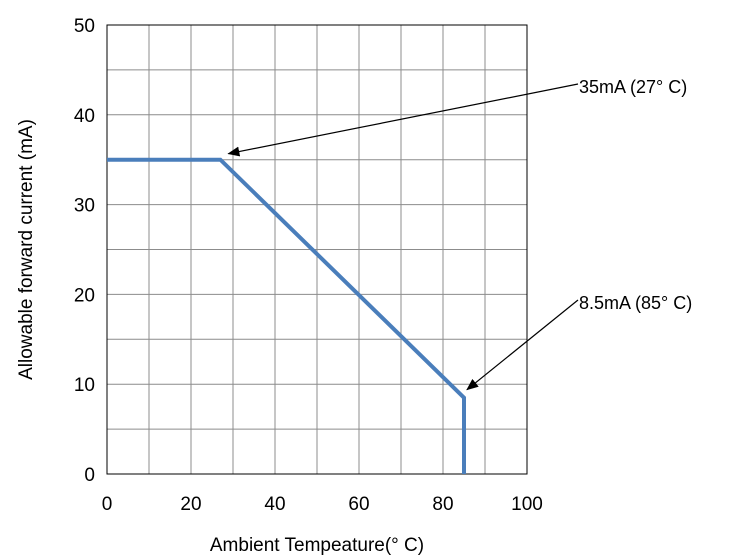 Image resolution: width=750 pixels, height=559 pixels. Describe the element at coordinates (442, 504) in the screenshot. I see `x-tick-label: 80` at that location.